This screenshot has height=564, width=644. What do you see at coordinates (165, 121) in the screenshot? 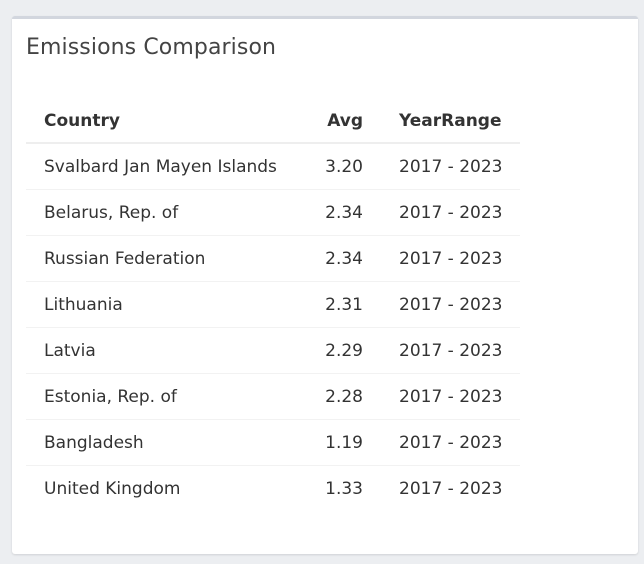
I see `header-country: Country` at bounding box center [165, 121].